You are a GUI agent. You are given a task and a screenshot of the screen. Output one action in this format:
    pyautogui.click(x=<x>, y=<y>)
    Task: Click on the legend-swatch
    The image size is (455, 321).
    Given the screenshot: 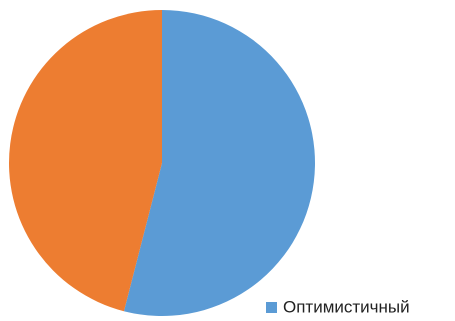 What is the action you would take?
    pyautogui.click(x=271, y=307)
    